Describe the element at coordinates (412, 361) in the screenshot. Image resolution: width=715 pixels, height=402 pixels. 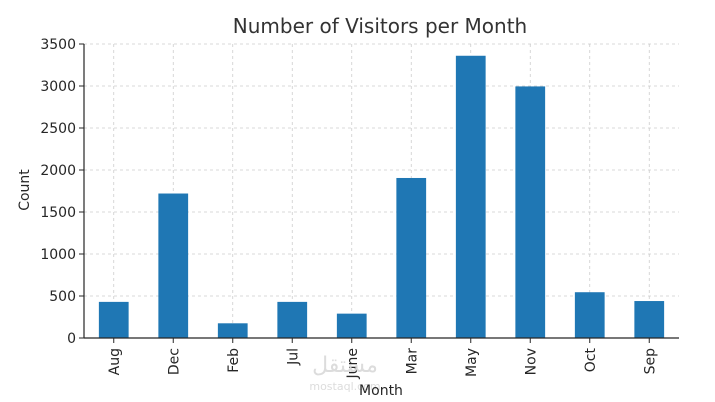
I see `x-tick-label: Mar` at that location.